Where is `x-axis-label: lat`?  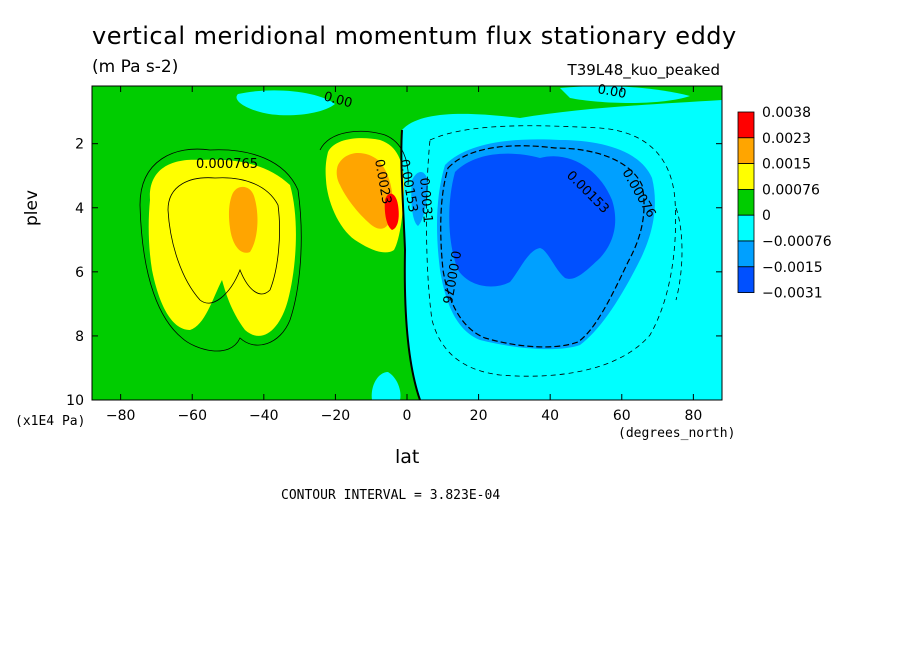
x-axis-label: lat is located at coordinates (407, 457).